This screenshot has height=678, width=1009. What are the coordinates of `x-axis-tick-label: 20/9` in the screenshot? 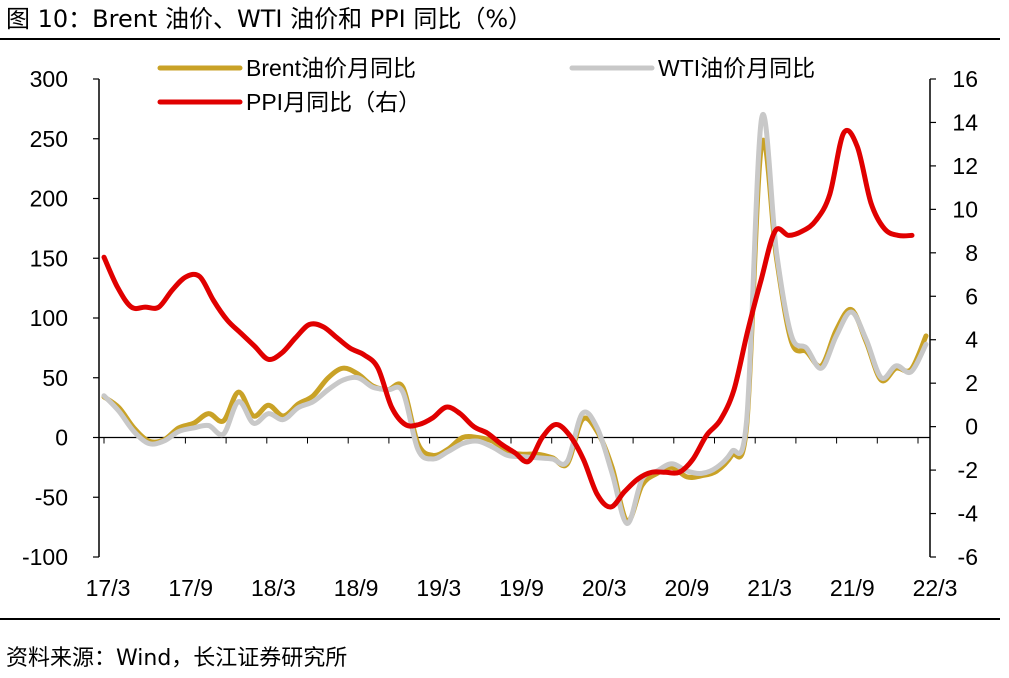 It's located at (687, 588).